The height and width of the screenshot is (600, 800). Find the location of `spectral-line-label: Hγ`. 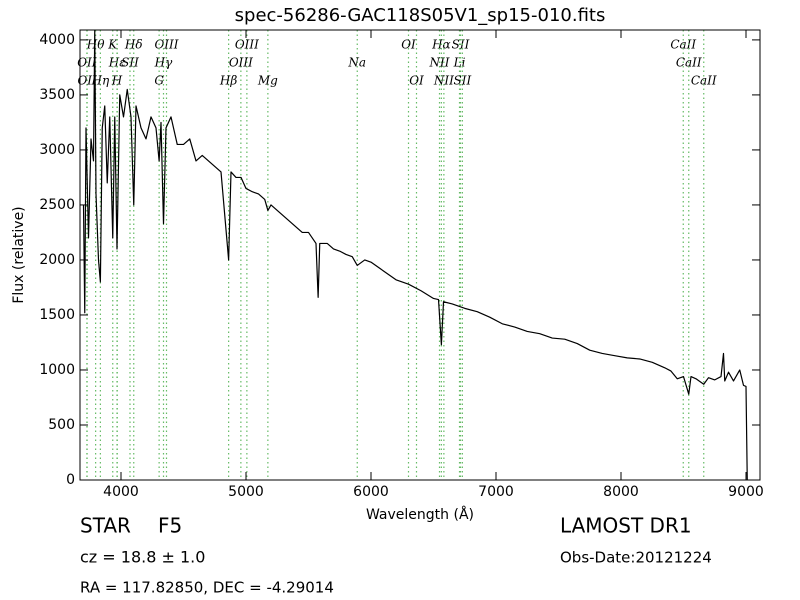

spectral-line-label: Hγ is located at coordinates (163, 63).